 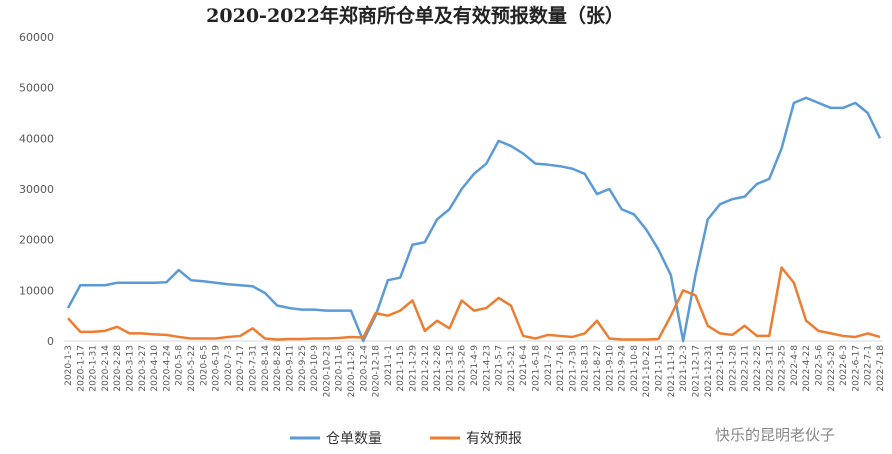 What do you see at coordinates (118, 368) in the screenshot?
I see `x-tick-label: 2020-2-28` at bounding box center [118, 368].